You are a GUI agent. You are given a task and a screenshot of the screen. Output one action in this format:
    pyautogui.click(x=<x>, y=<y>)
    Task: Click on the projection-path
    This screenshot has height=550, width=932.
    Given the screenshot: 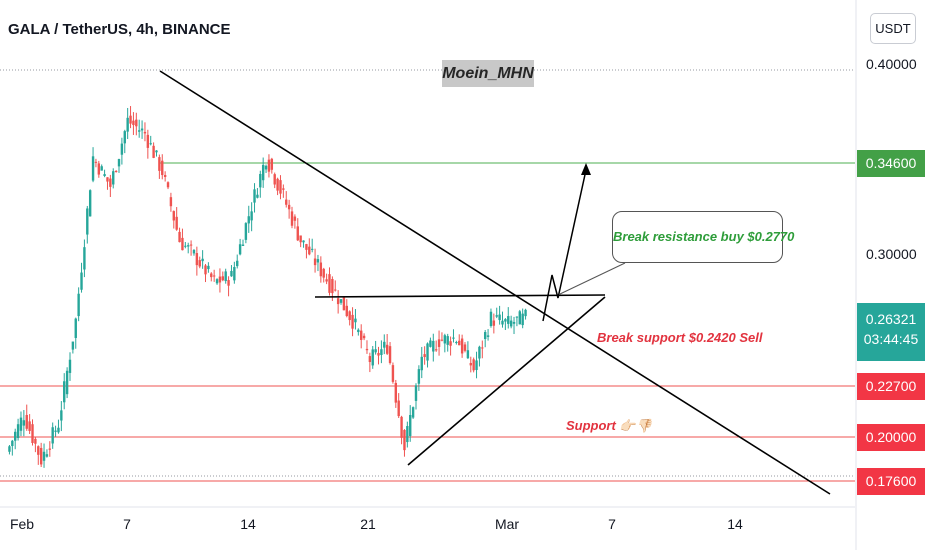 What is the action you would take?
    pyautogui.click(x=564, y=245)
    